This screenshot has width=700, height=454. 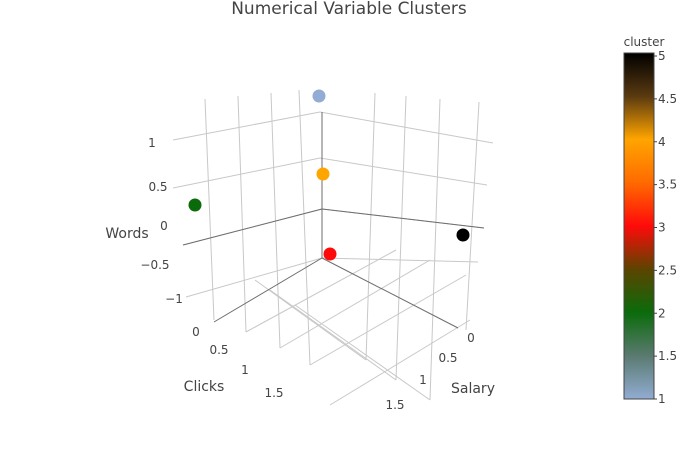 What do you see at coordinates (667, 99) in the screenshot?
I see `colorbar-tick-label: 4.5` at bounding box center [667, 99].